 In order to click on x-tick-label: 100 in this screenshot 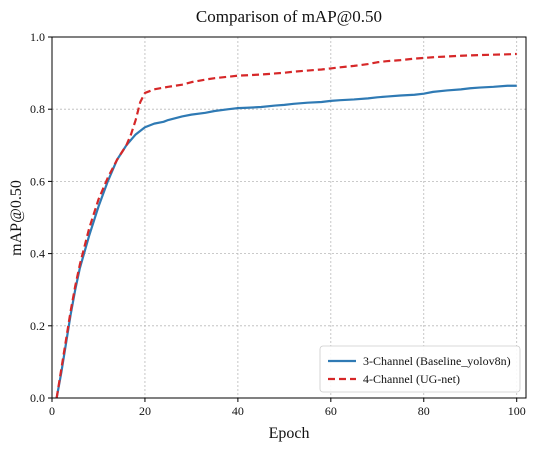, I will do `click(517, 411)`.